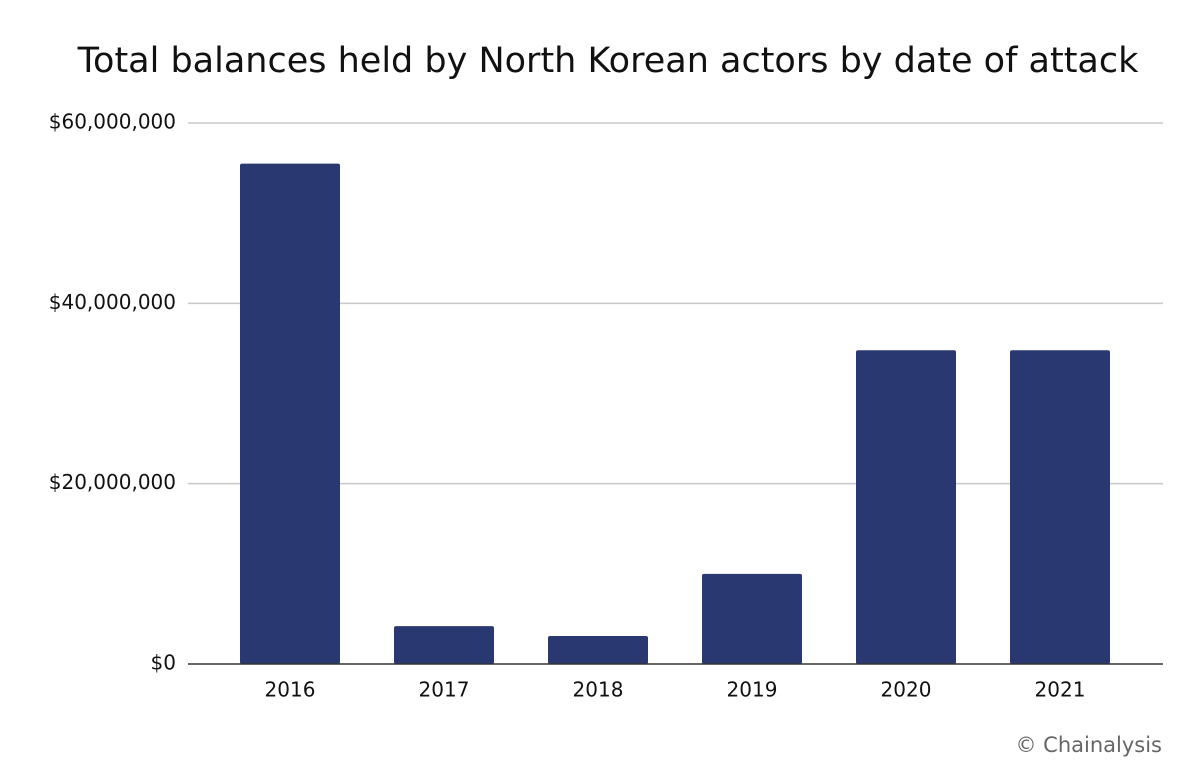 Image resolution: width=1200 pixels, height=784 pixels. I want to click on x-tick-label: 2018, so click(598, 690).